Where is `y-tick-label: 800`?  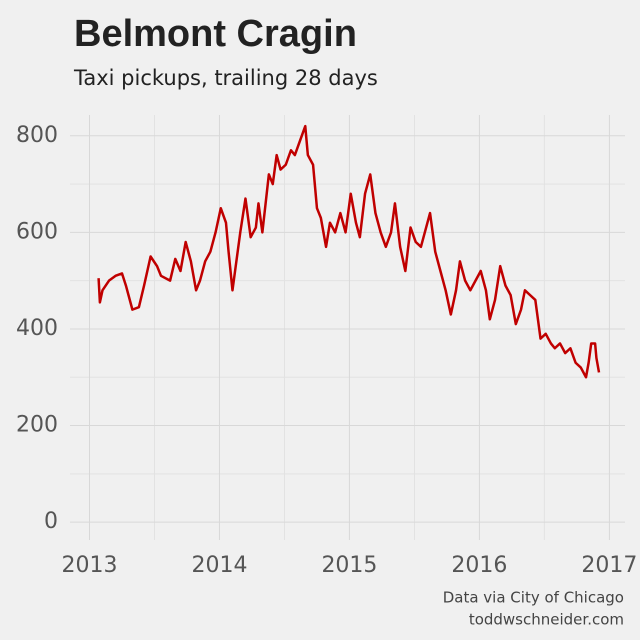 y-tick-label: 800 is located at coordinates (37, 135).